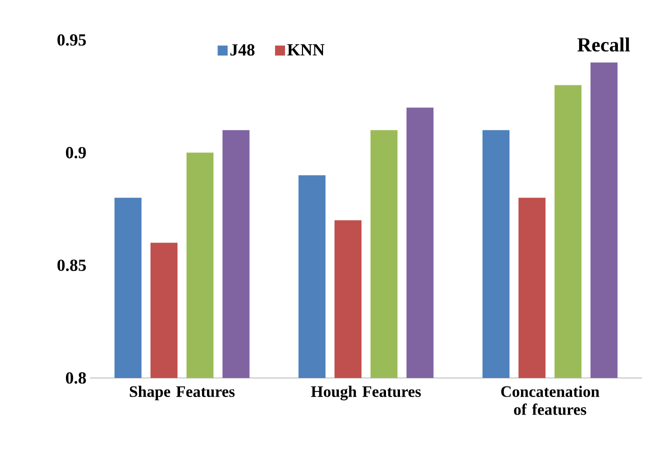 This screenshot has width=651, height=461. I want to click on y-tick-label: 0.85, so click(71, 266).